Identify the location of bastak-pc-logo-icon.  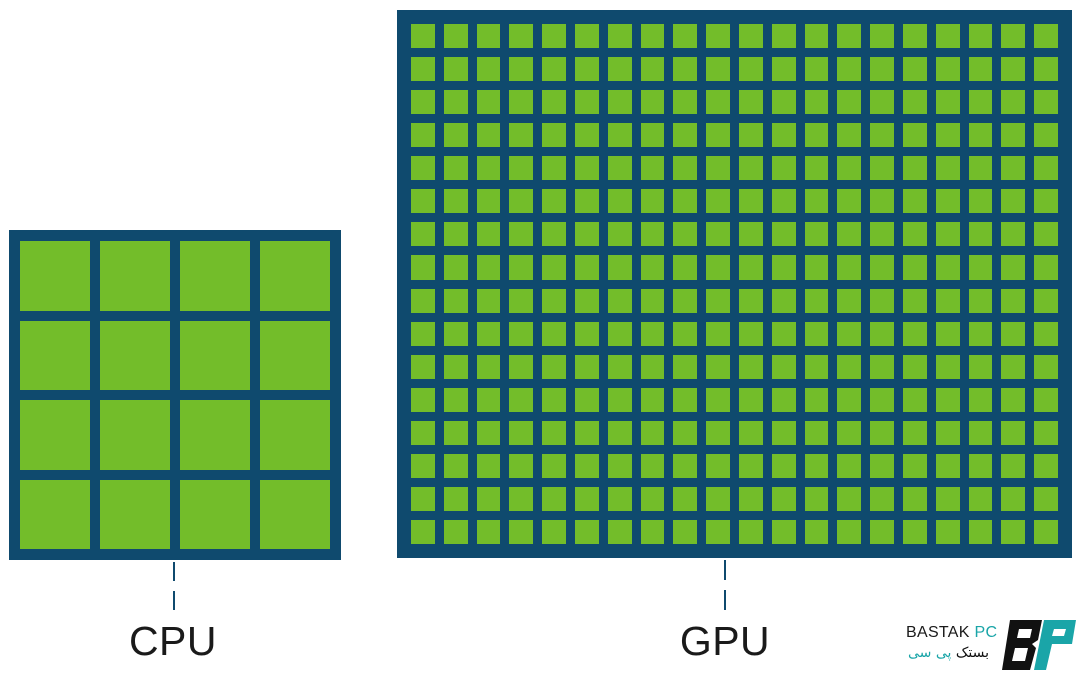
(1039, 645).